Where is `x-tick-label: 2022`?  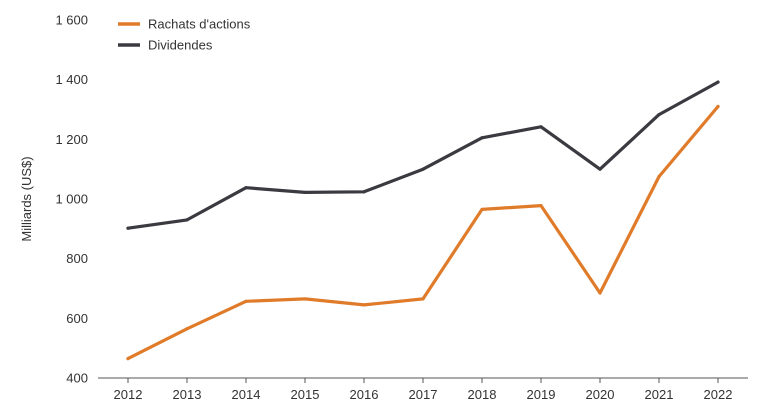 x-tick-label: 2022 is located at coordinates (718, 394).